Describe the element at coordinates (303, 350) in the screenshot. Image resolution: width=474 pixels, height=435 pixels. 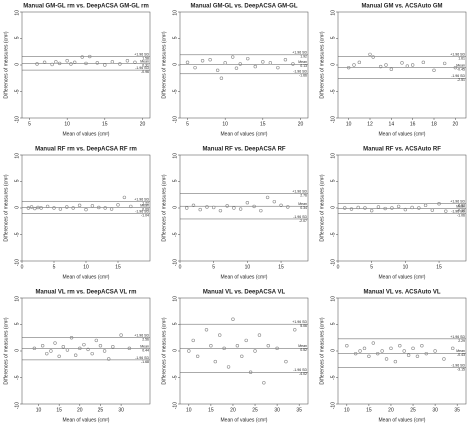
I see `reference-value: 0.52` at that location.